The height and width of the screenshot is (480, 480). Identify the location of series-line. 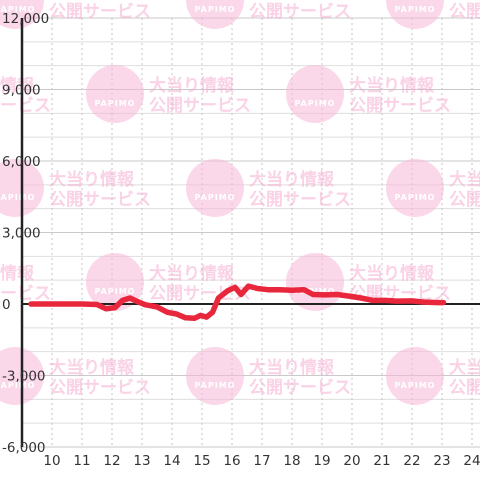
(237, 302).